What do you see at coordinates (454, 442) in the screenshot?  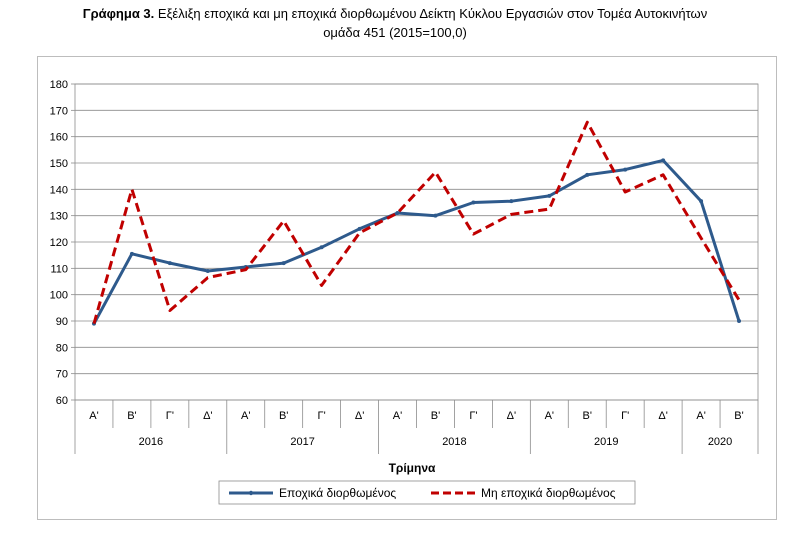 I see `year-label: 2018` at bounding box center [454, 442].